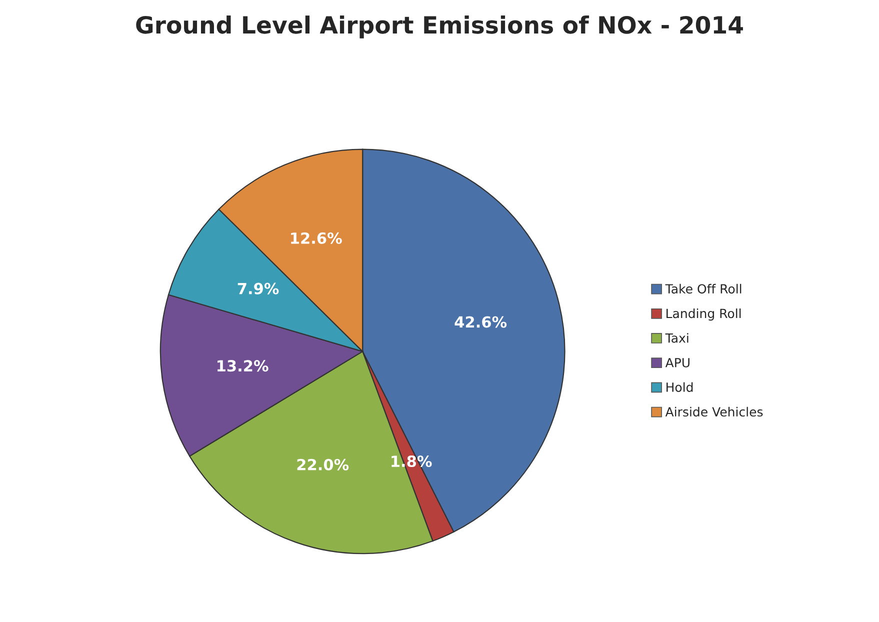 The height and width of the screenshot is (622, 879). I want to click on data-label: 12.6%, so click(316, 238).